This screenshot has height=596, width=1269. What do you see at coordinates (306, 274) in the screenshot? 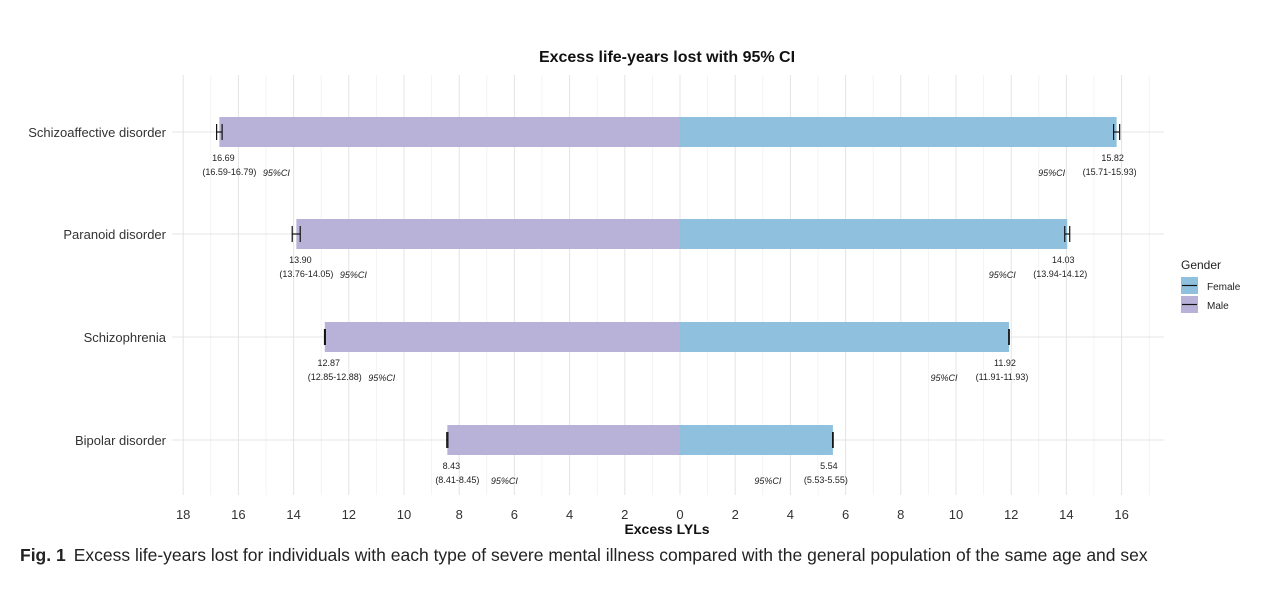
I see `male-ci-label: (13.76-14.05)` at bounding box center [306, 274].